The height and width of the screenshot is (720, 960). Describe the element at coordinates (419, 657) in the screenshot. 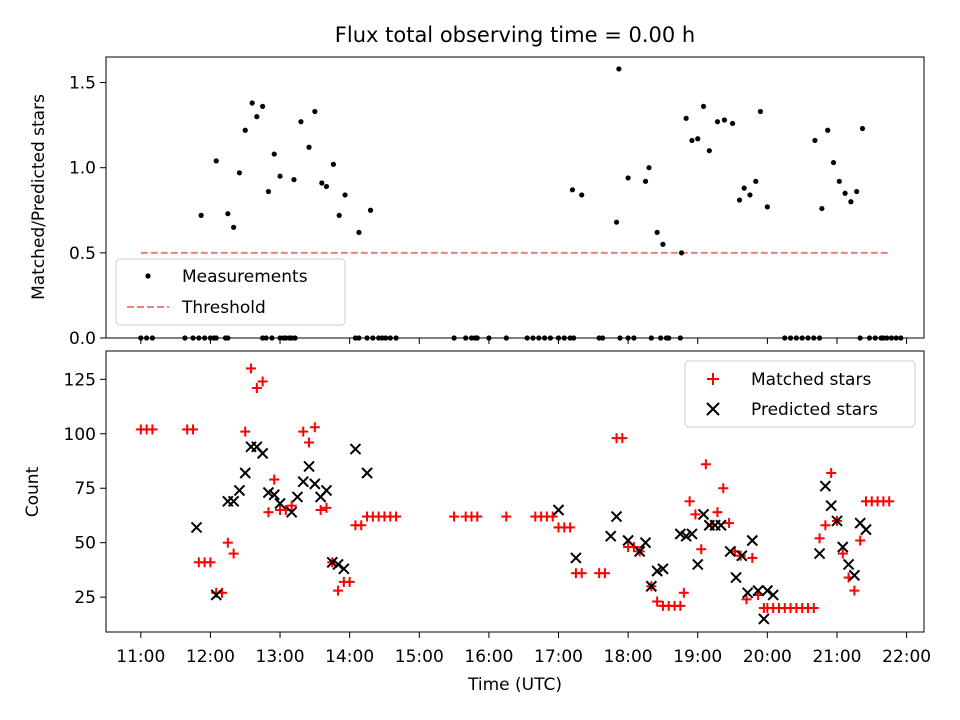

I see `bottom-x-tick-label: 15:00` at that location.